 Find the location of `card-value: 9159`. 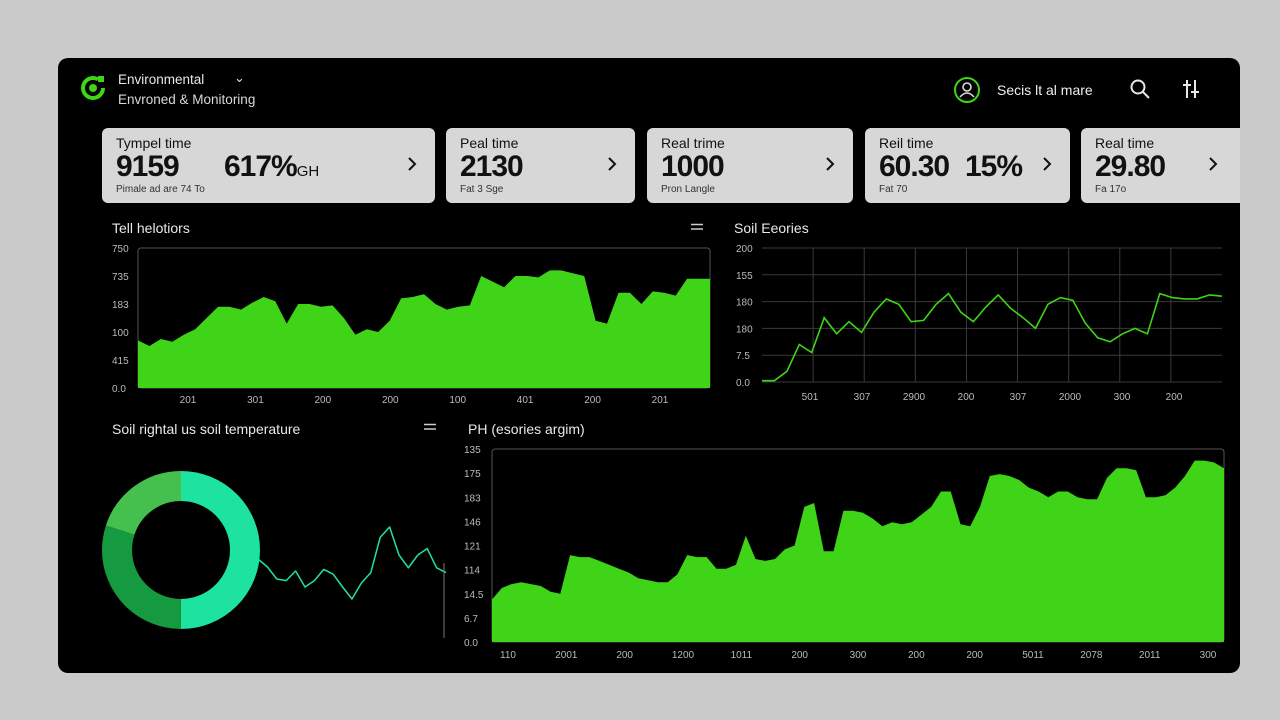

card-value: 9159 is located at coordinates (148, 166).